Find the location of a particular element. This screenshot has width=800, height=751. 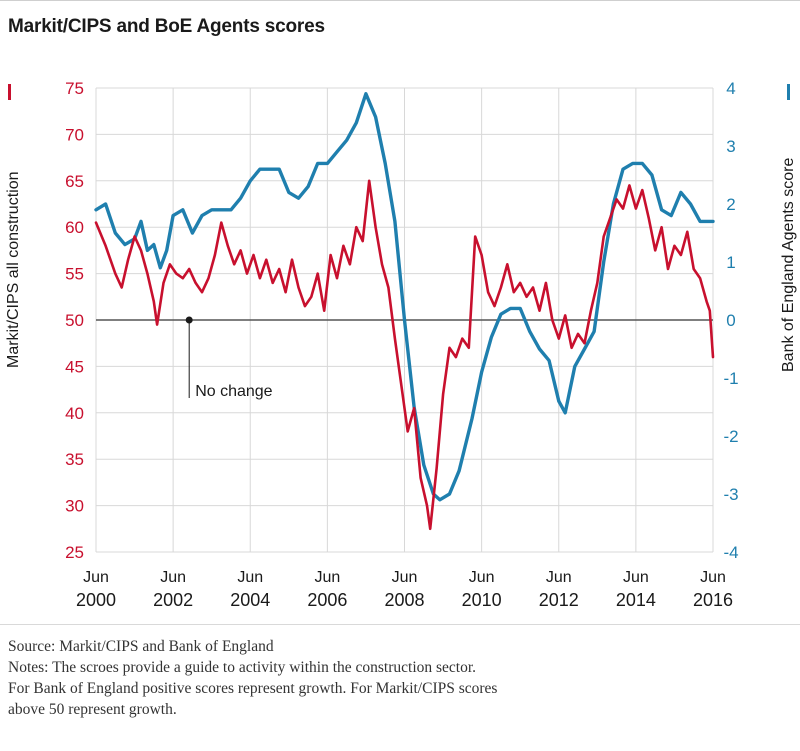

x-tick-year: 2000 is located at coordinates (96, 600).